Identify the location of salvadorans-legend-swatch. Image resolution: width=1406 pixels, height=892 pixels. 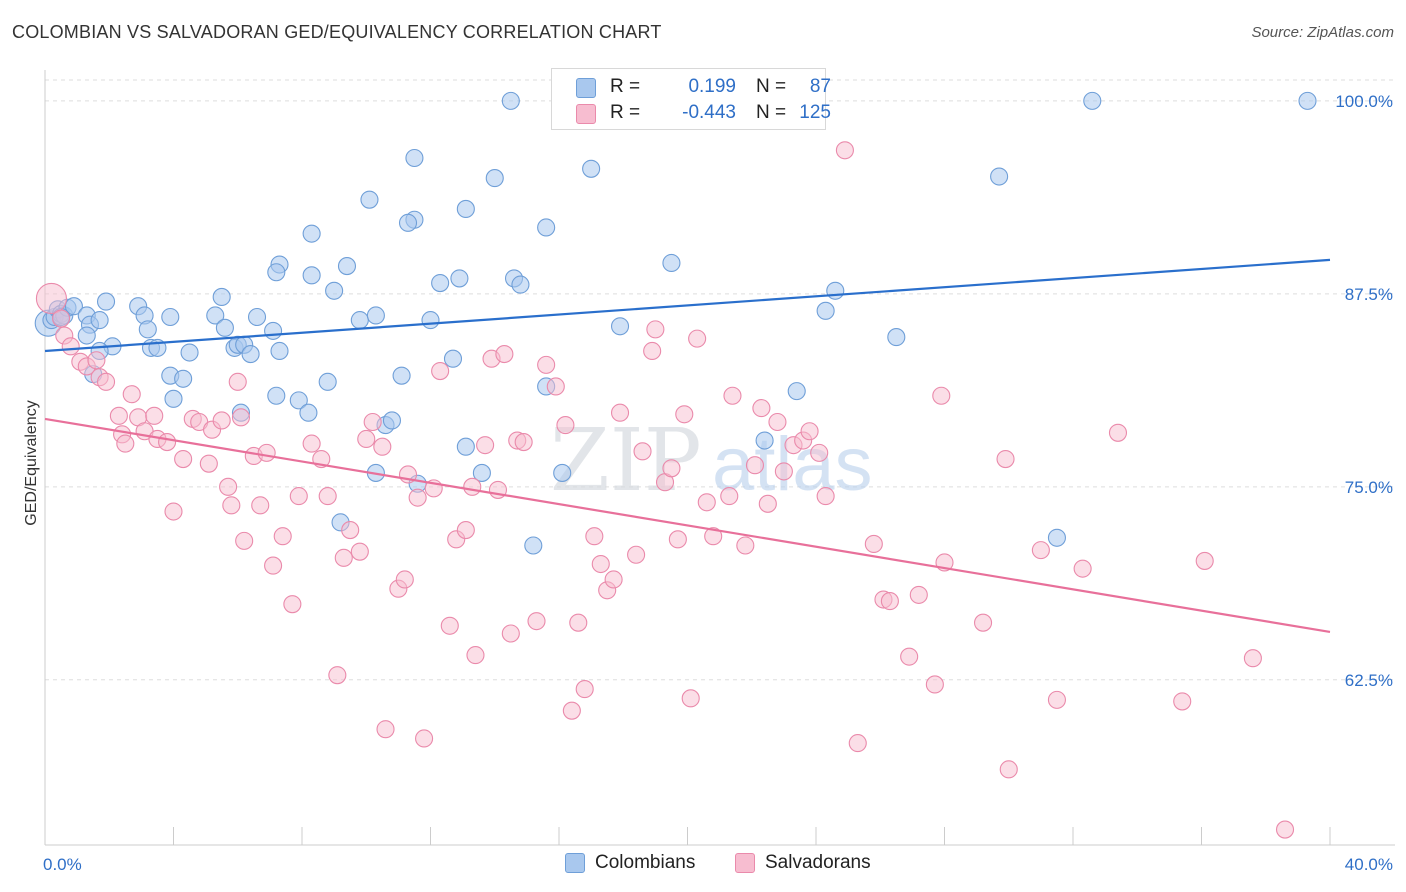
(745, 863).